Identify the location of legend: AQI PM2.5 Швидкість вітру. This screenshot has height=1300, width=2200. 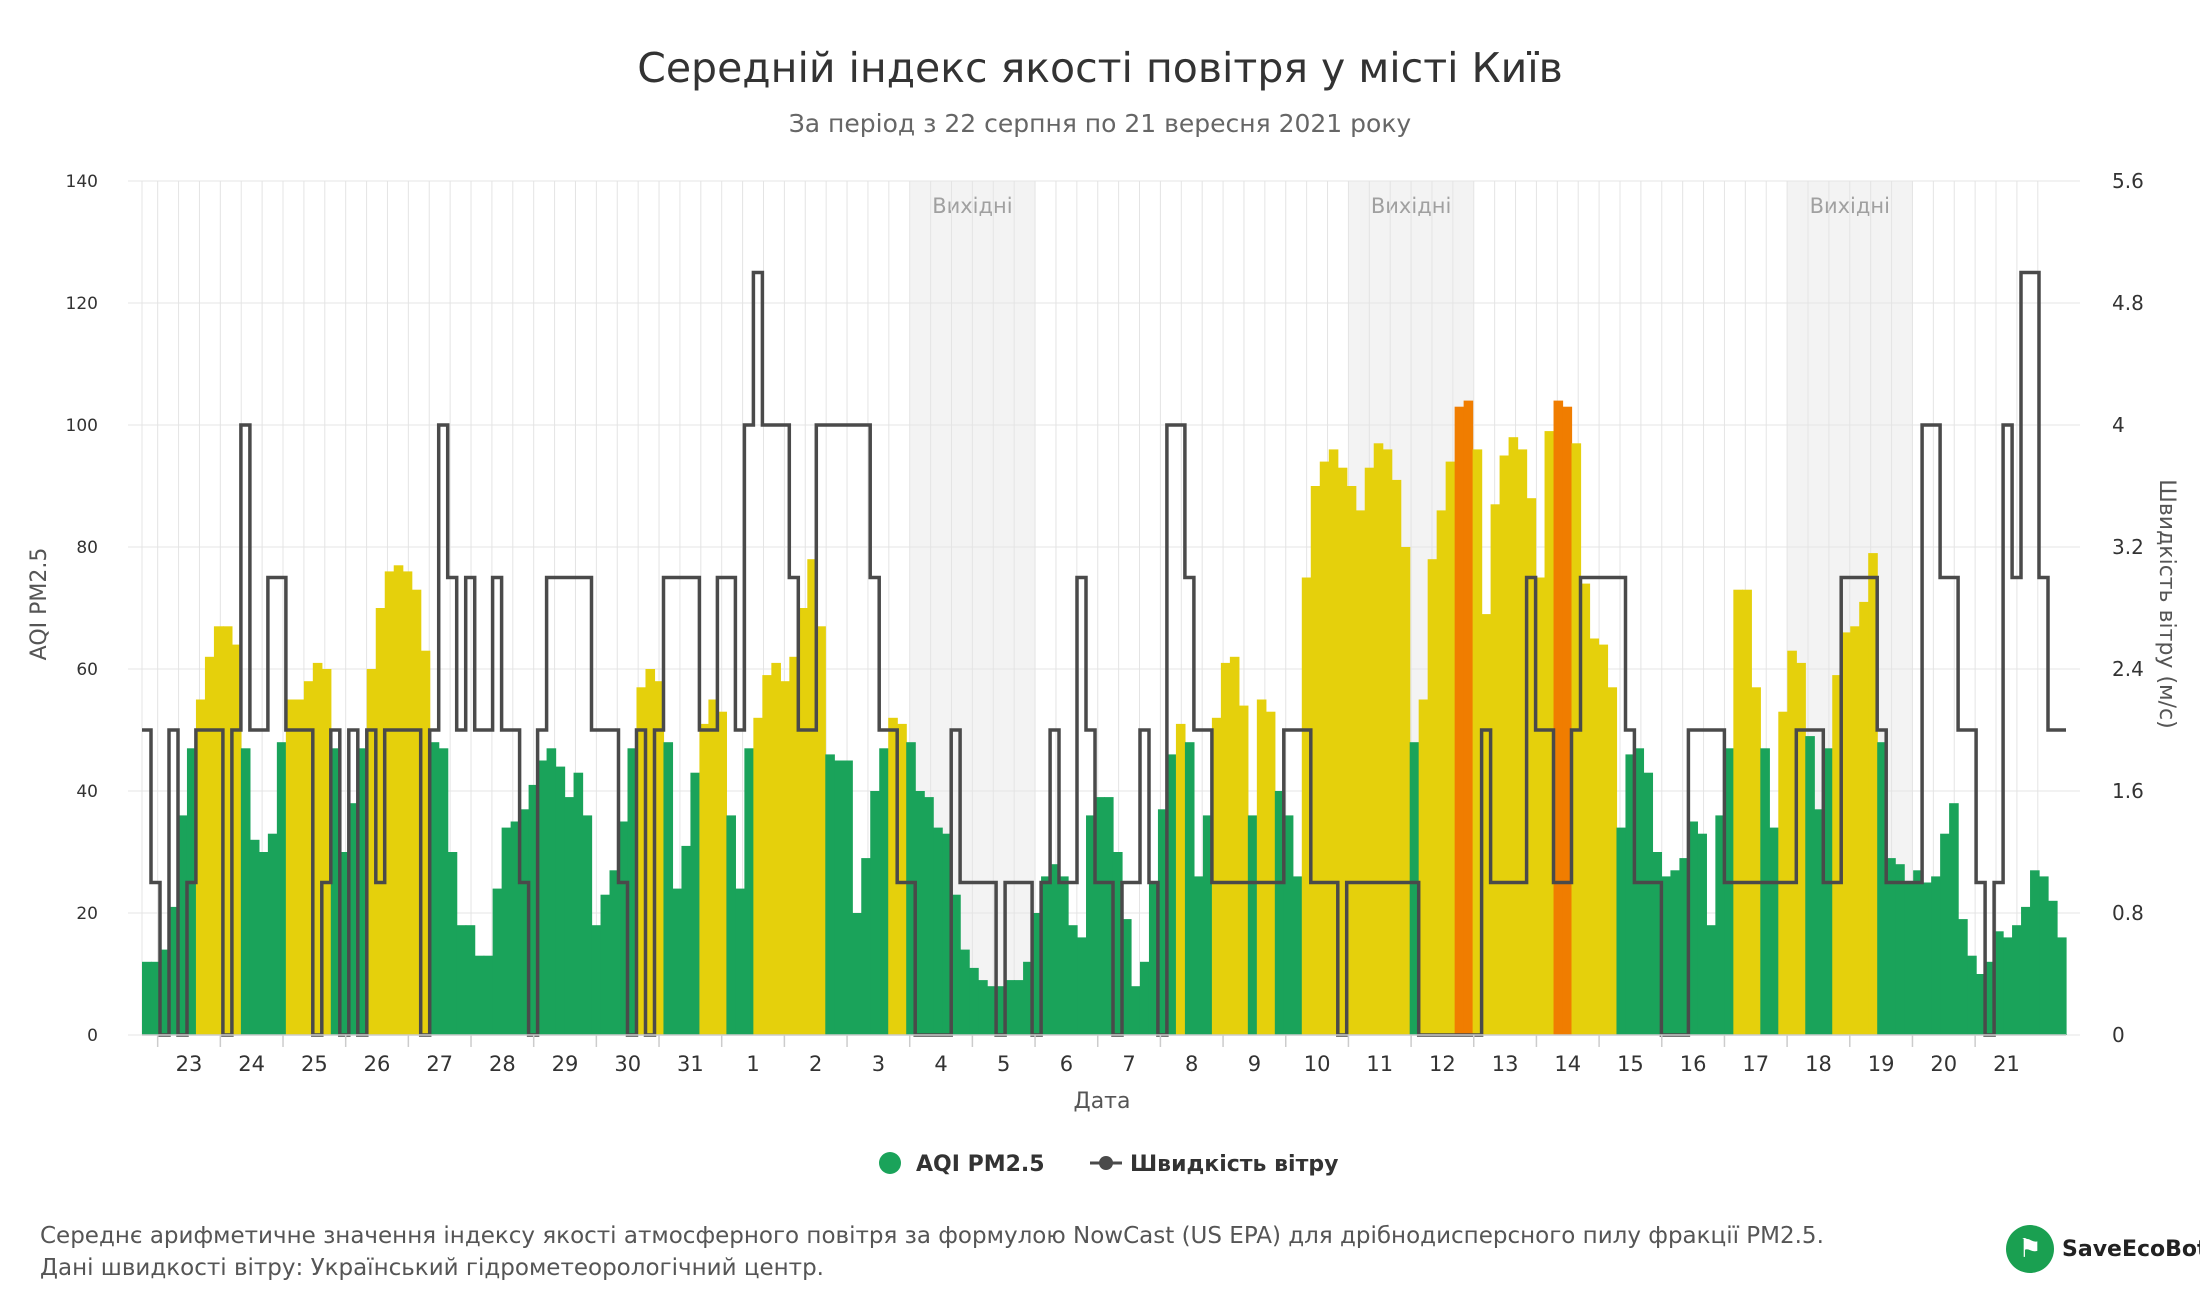
(1108, 1164).